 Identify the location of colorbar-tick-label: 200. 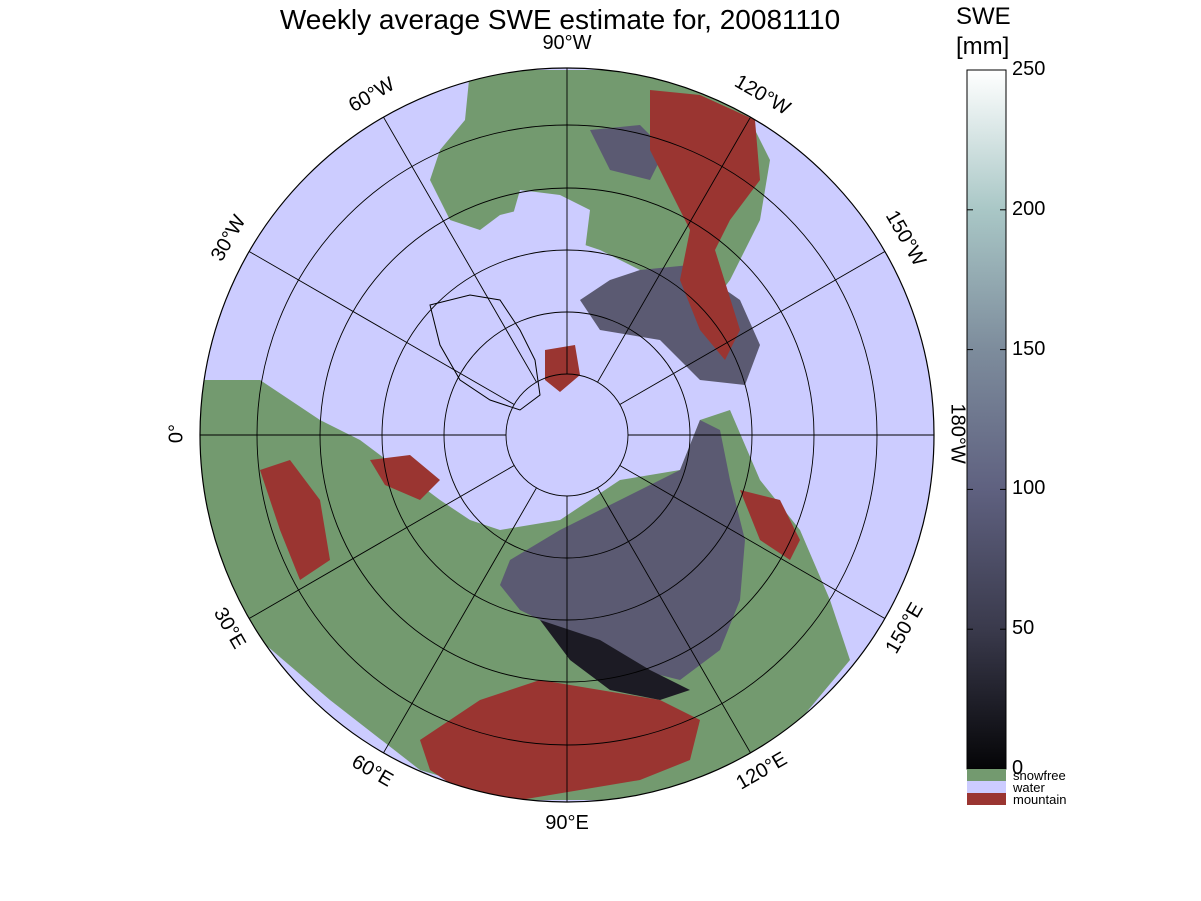
(1029, 208).